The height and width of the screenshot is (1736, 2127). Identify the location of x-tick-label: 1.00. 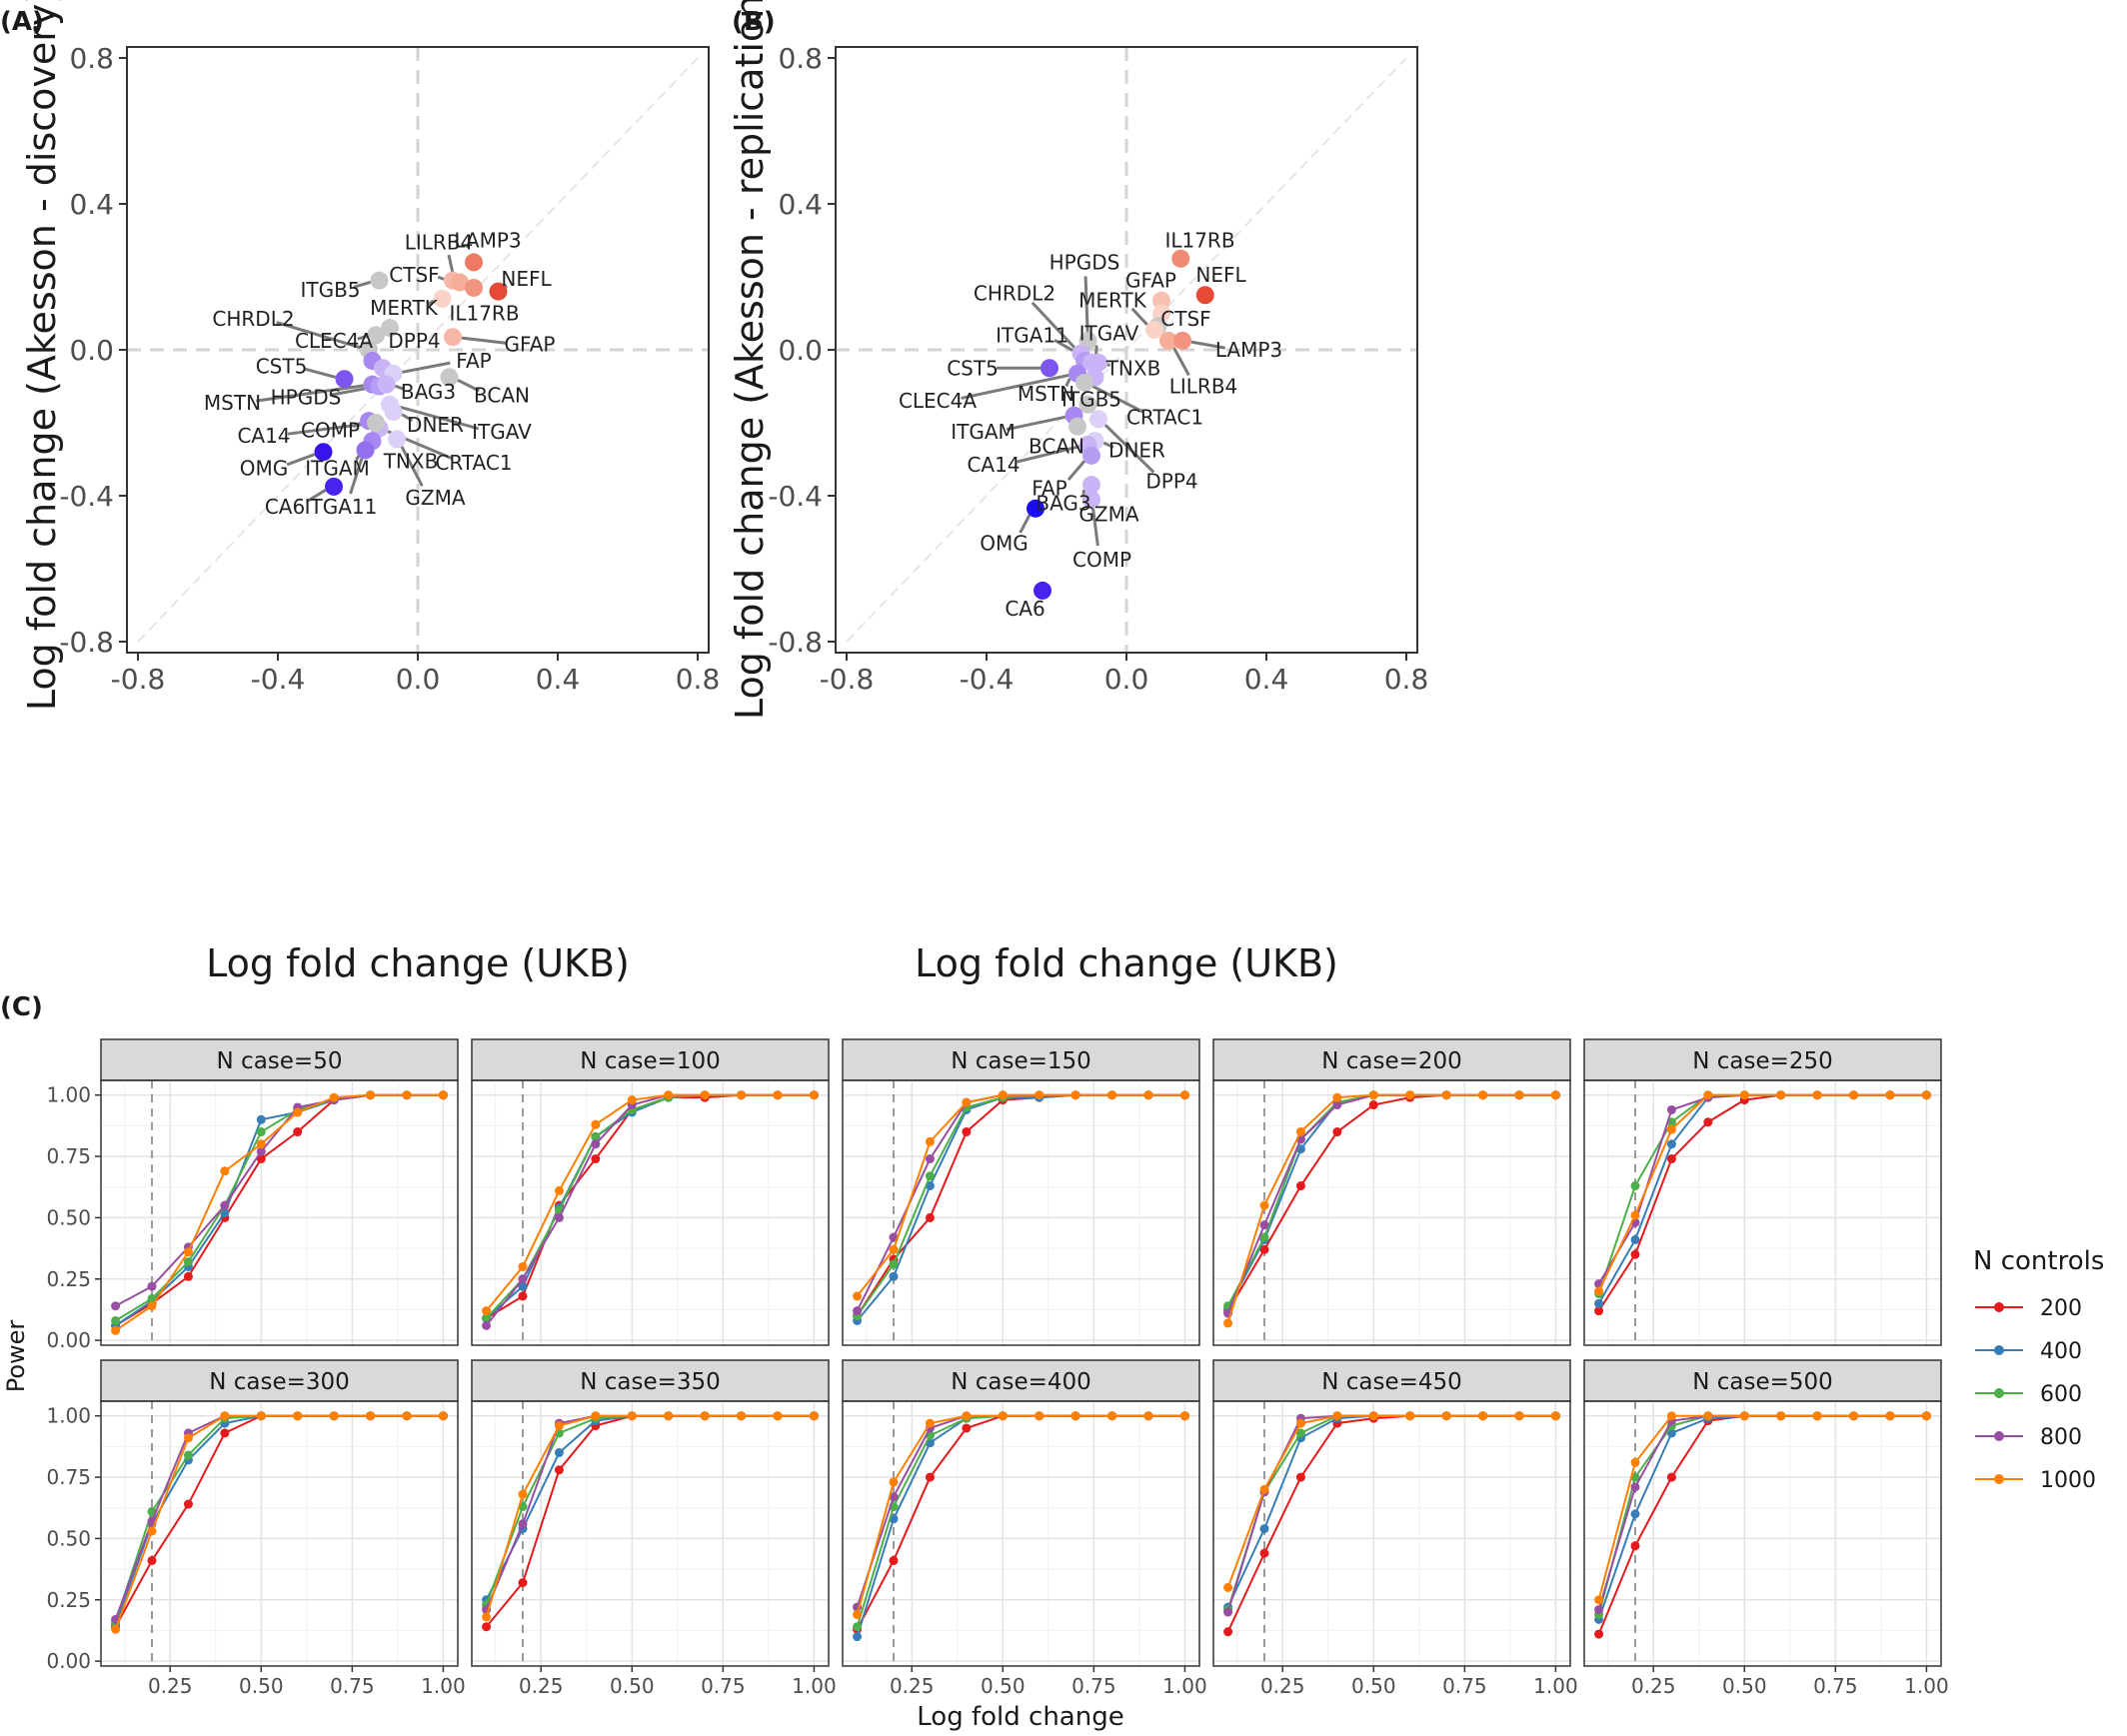
(1184, 1686).